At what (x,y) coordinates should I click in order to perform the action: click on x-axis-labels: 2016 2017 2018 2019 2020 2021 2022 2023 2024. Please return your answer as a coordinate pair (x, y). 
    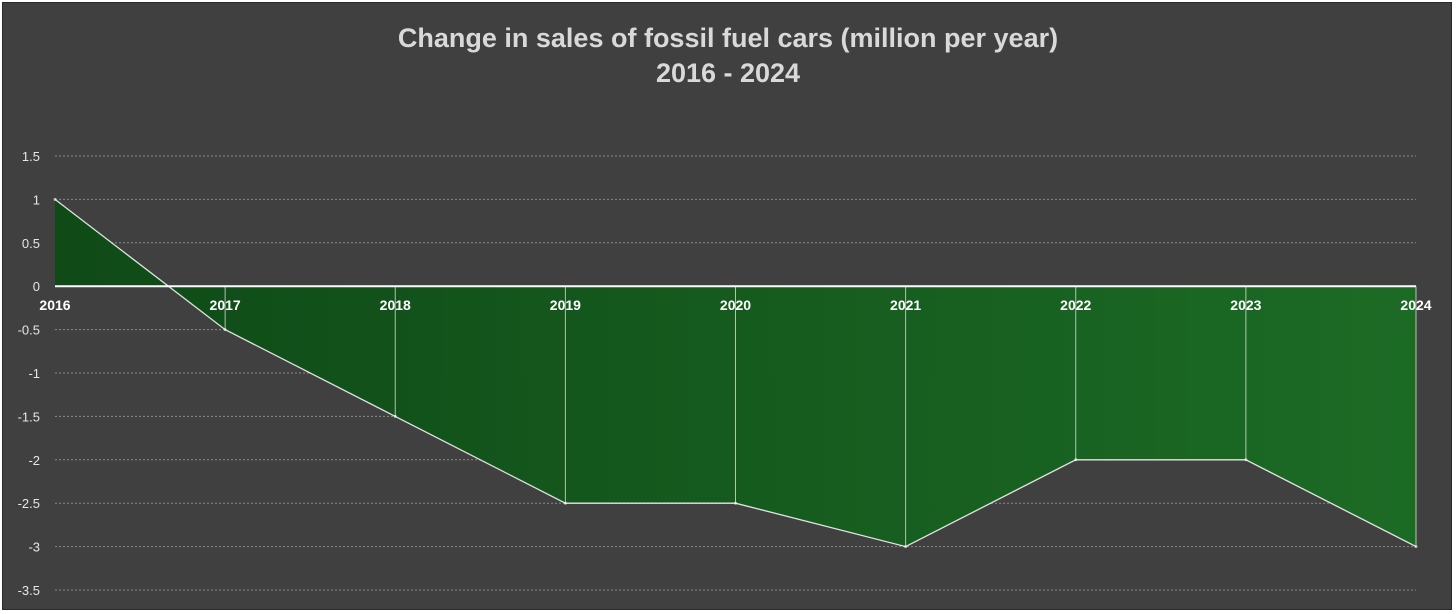
    Looking at the image, I should click on (735, 305).